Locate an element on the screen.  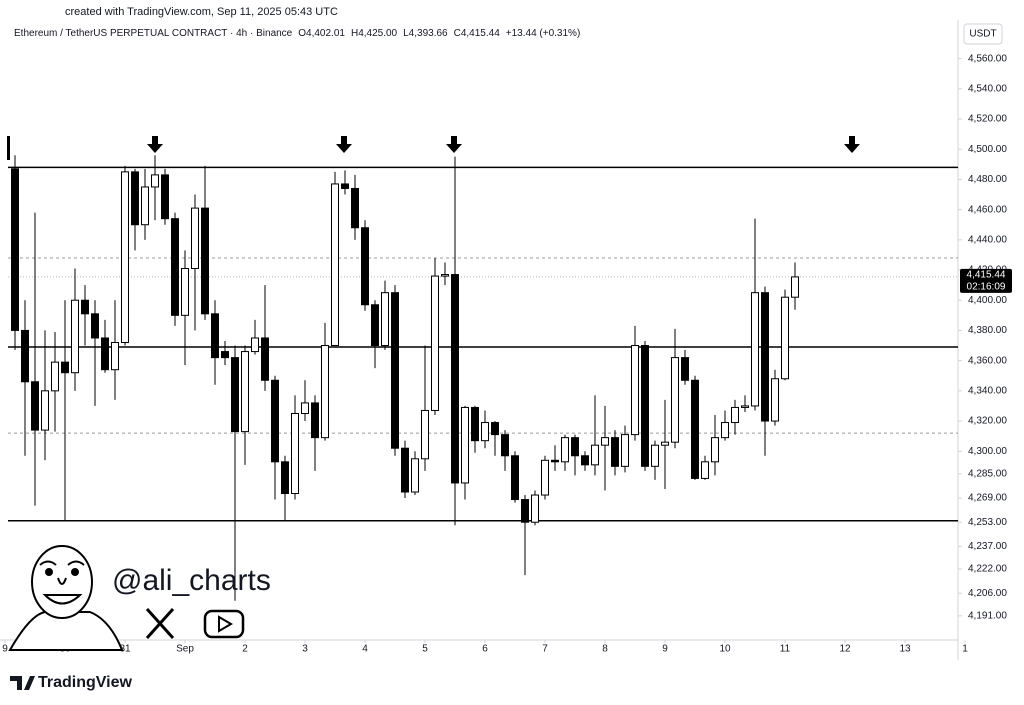
y-tick-label: 4,540.00 is located at coordinates (987, 88).